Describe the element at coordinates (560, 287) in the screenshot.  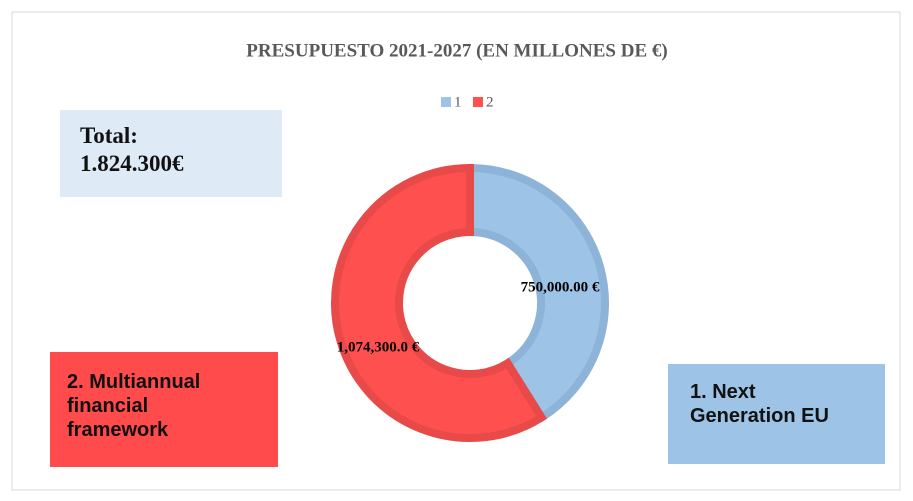
I see `data-label: 750,000.00 €` at that location.